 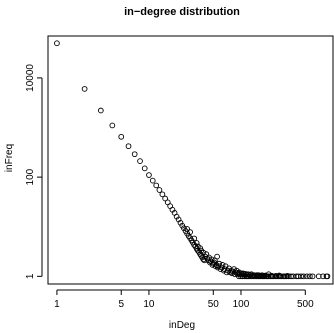 I want to click on y-tick-label: 10000, so click(x=30, y=78).